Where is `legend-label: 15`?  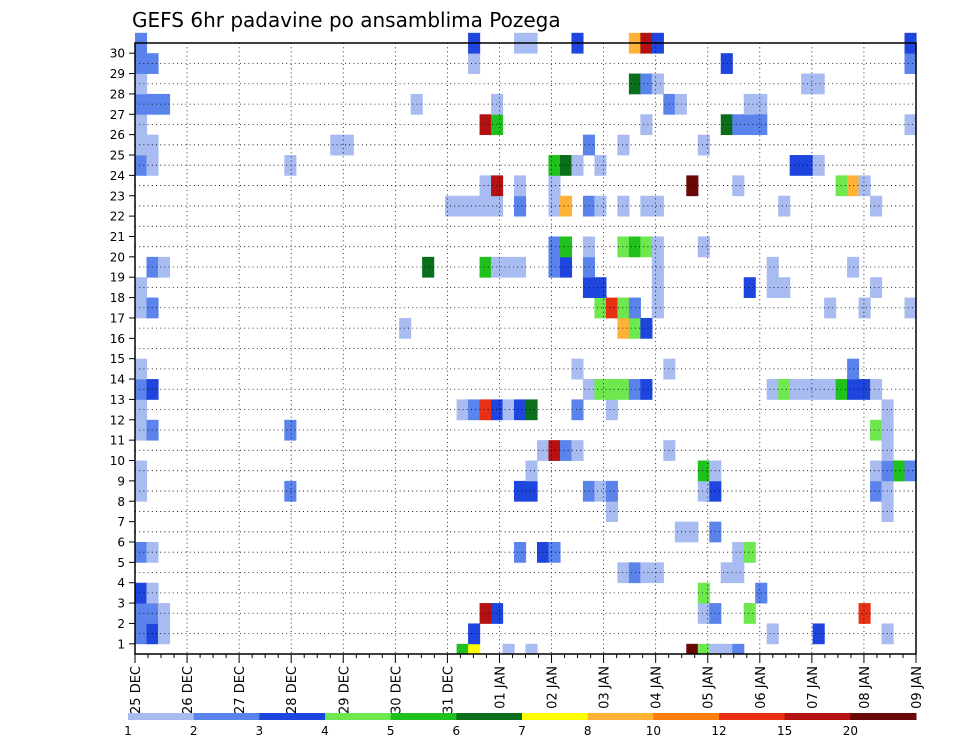 legend-label: 15 is located at coordinates (784, 731).